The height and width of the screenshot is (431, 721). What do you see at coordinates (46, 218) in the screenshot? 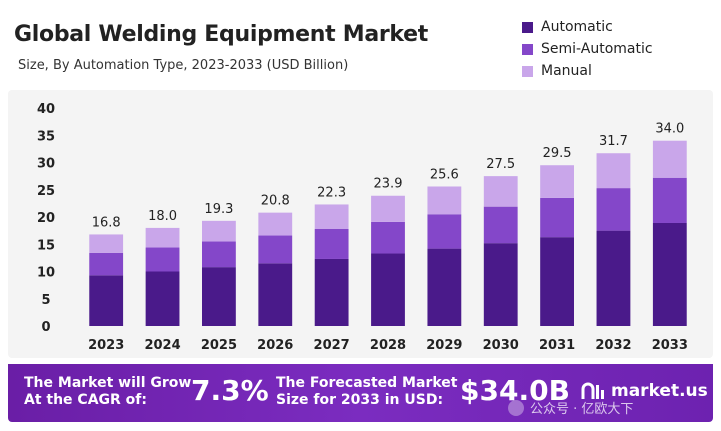
I see `y-tick-label: 20` at bounding box center [46, 218].